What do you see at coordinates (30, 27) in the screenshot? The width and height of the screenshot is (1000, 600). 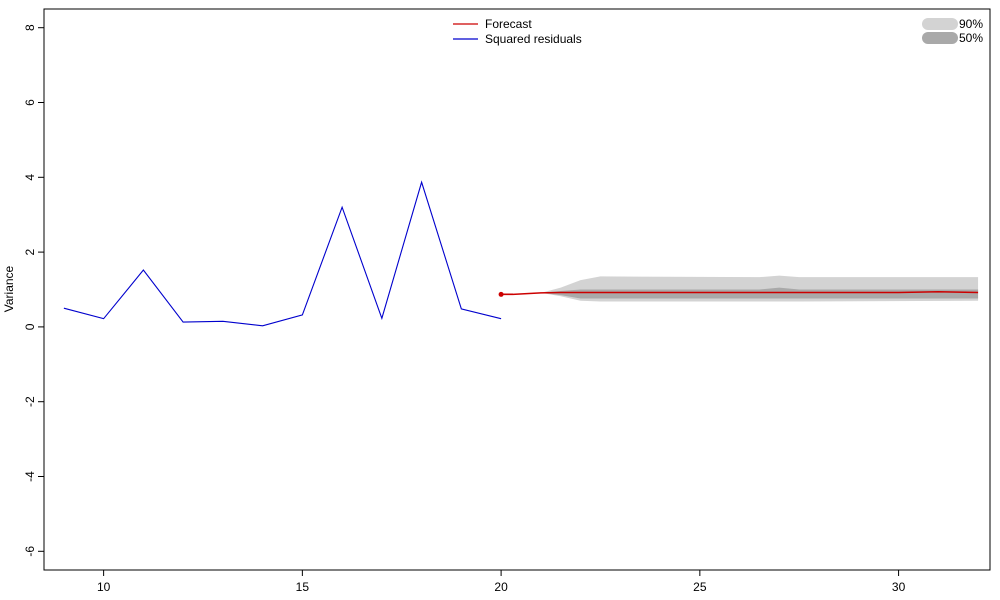 I see `y-tick-label-7: 8` at bounding box center [30, 27].